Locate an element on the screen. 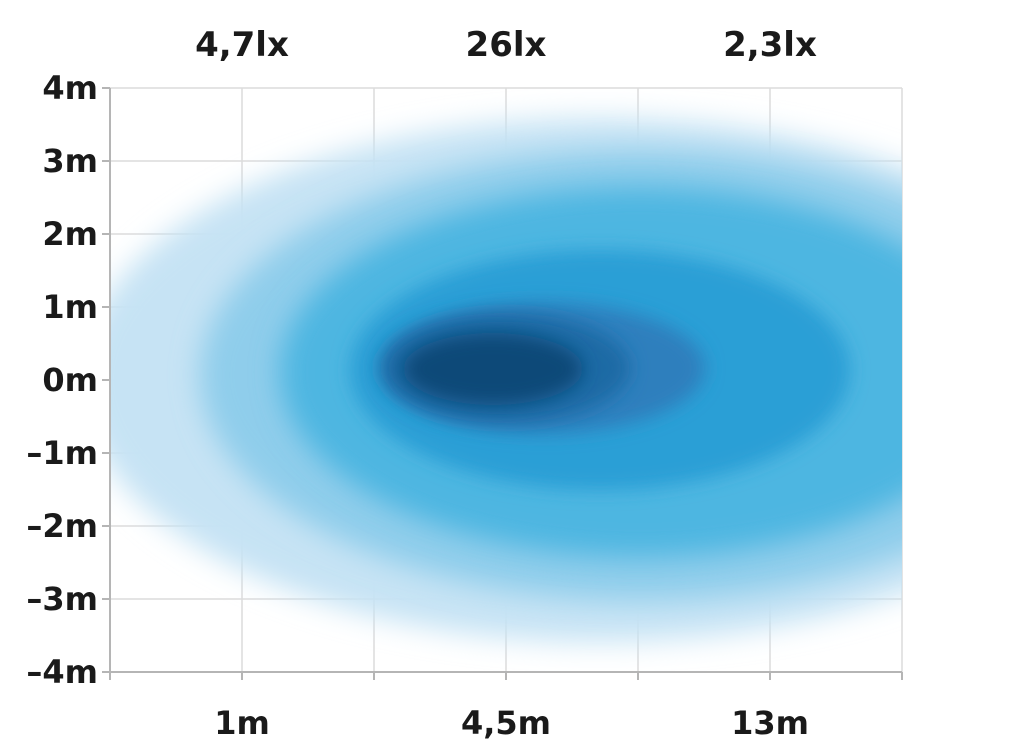 This screenshot has width=1020, height=756. y-tick-label-2: 2m is located at coordinates (70, 234).